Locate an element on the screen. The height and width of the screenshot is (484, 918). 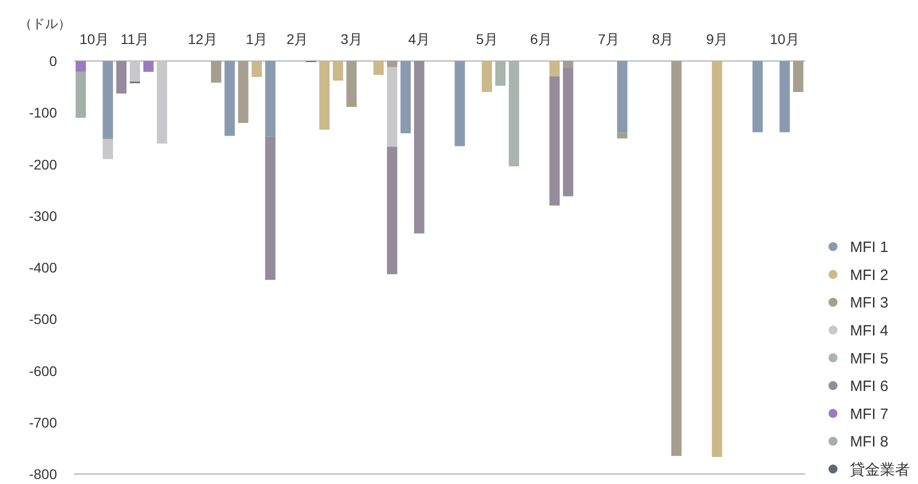
y-tick-label: -600 is located at coordinates (43, 370).